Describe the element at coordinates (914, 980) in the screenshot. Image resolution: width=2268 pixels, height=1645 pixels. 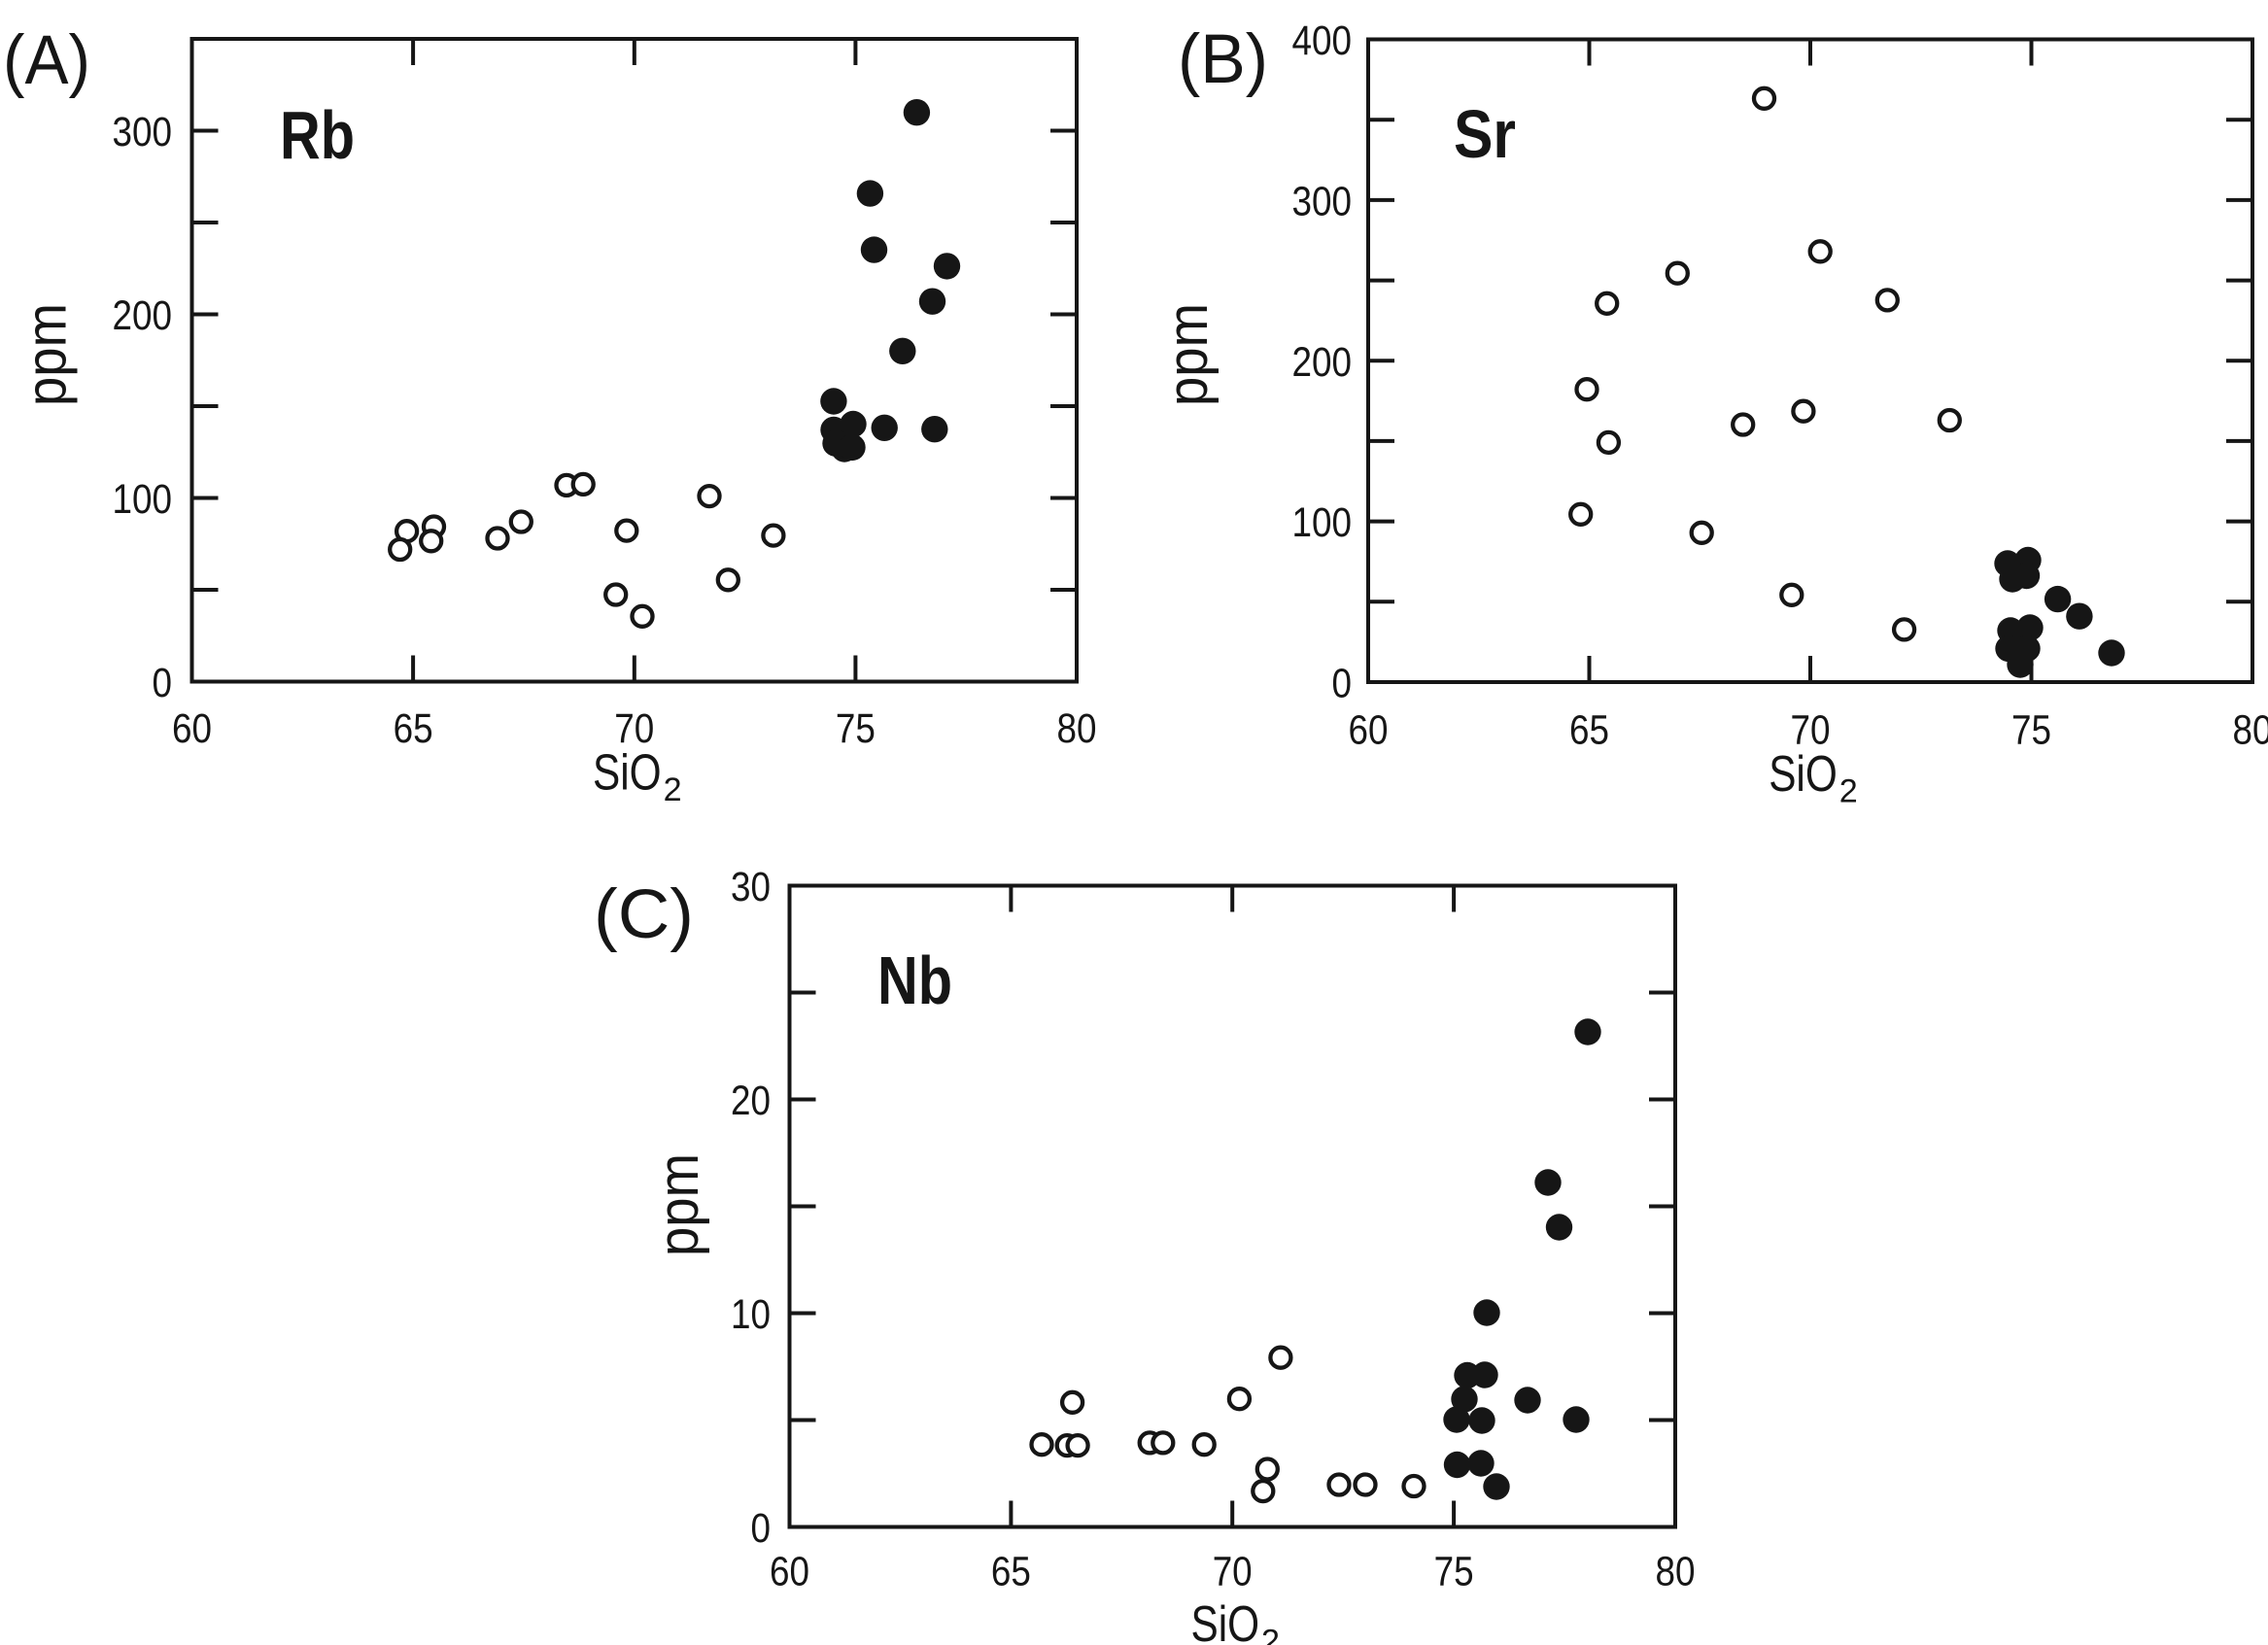
I see `svg-text: Nb` at that location.